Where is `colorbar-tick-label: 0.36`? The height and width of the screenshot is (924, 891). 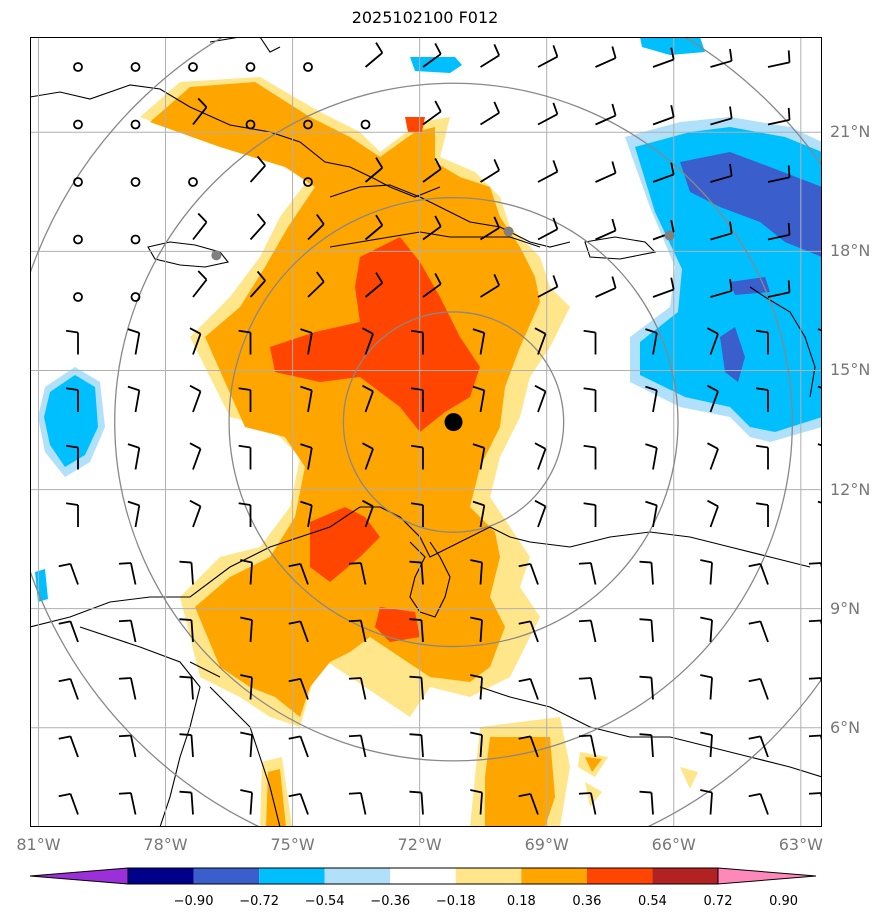
colorbar-tick-label: 0.36 is located at coordinates (587, 901).